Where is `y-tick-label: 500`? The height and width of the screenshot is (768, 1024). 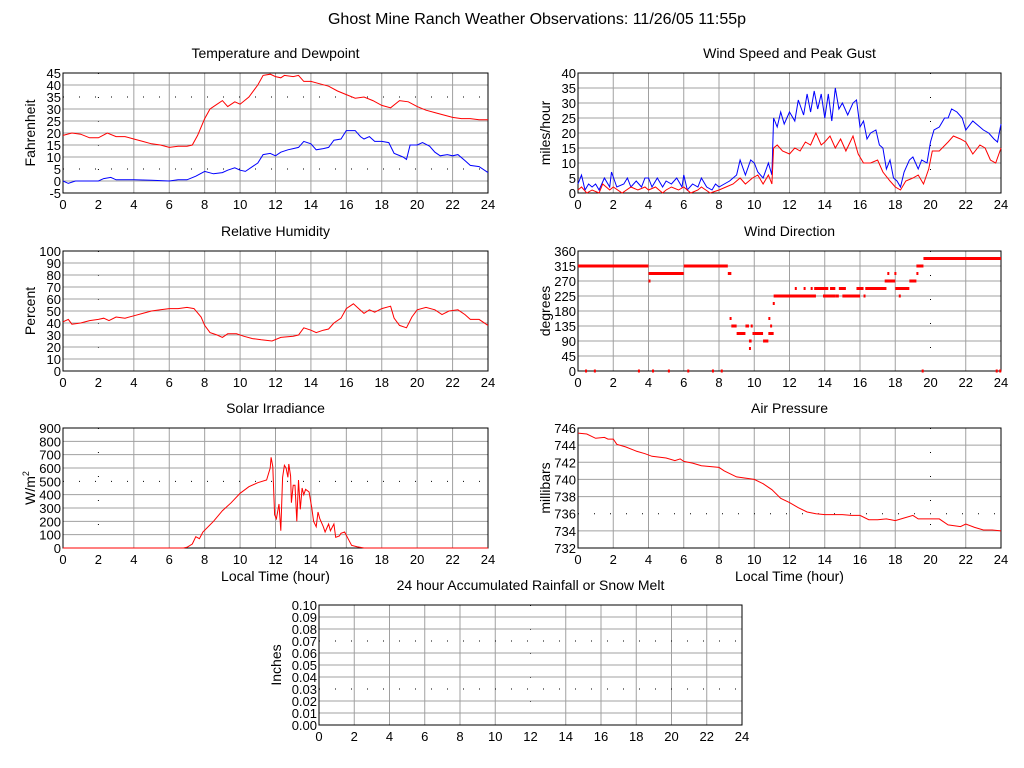
y-tick-label: 500 is located at coordinates (50, 481).